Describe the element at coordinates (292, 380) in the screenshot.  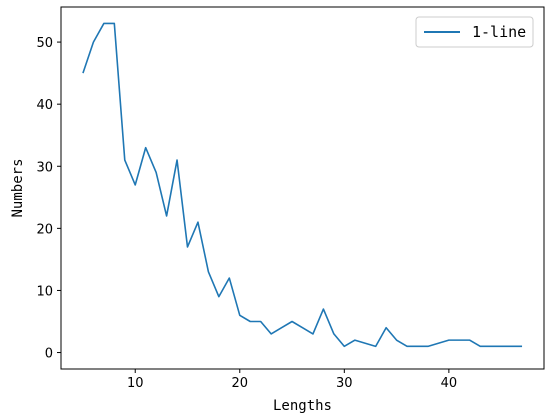
I see `x-axis: 10 20 30 40` at that location.